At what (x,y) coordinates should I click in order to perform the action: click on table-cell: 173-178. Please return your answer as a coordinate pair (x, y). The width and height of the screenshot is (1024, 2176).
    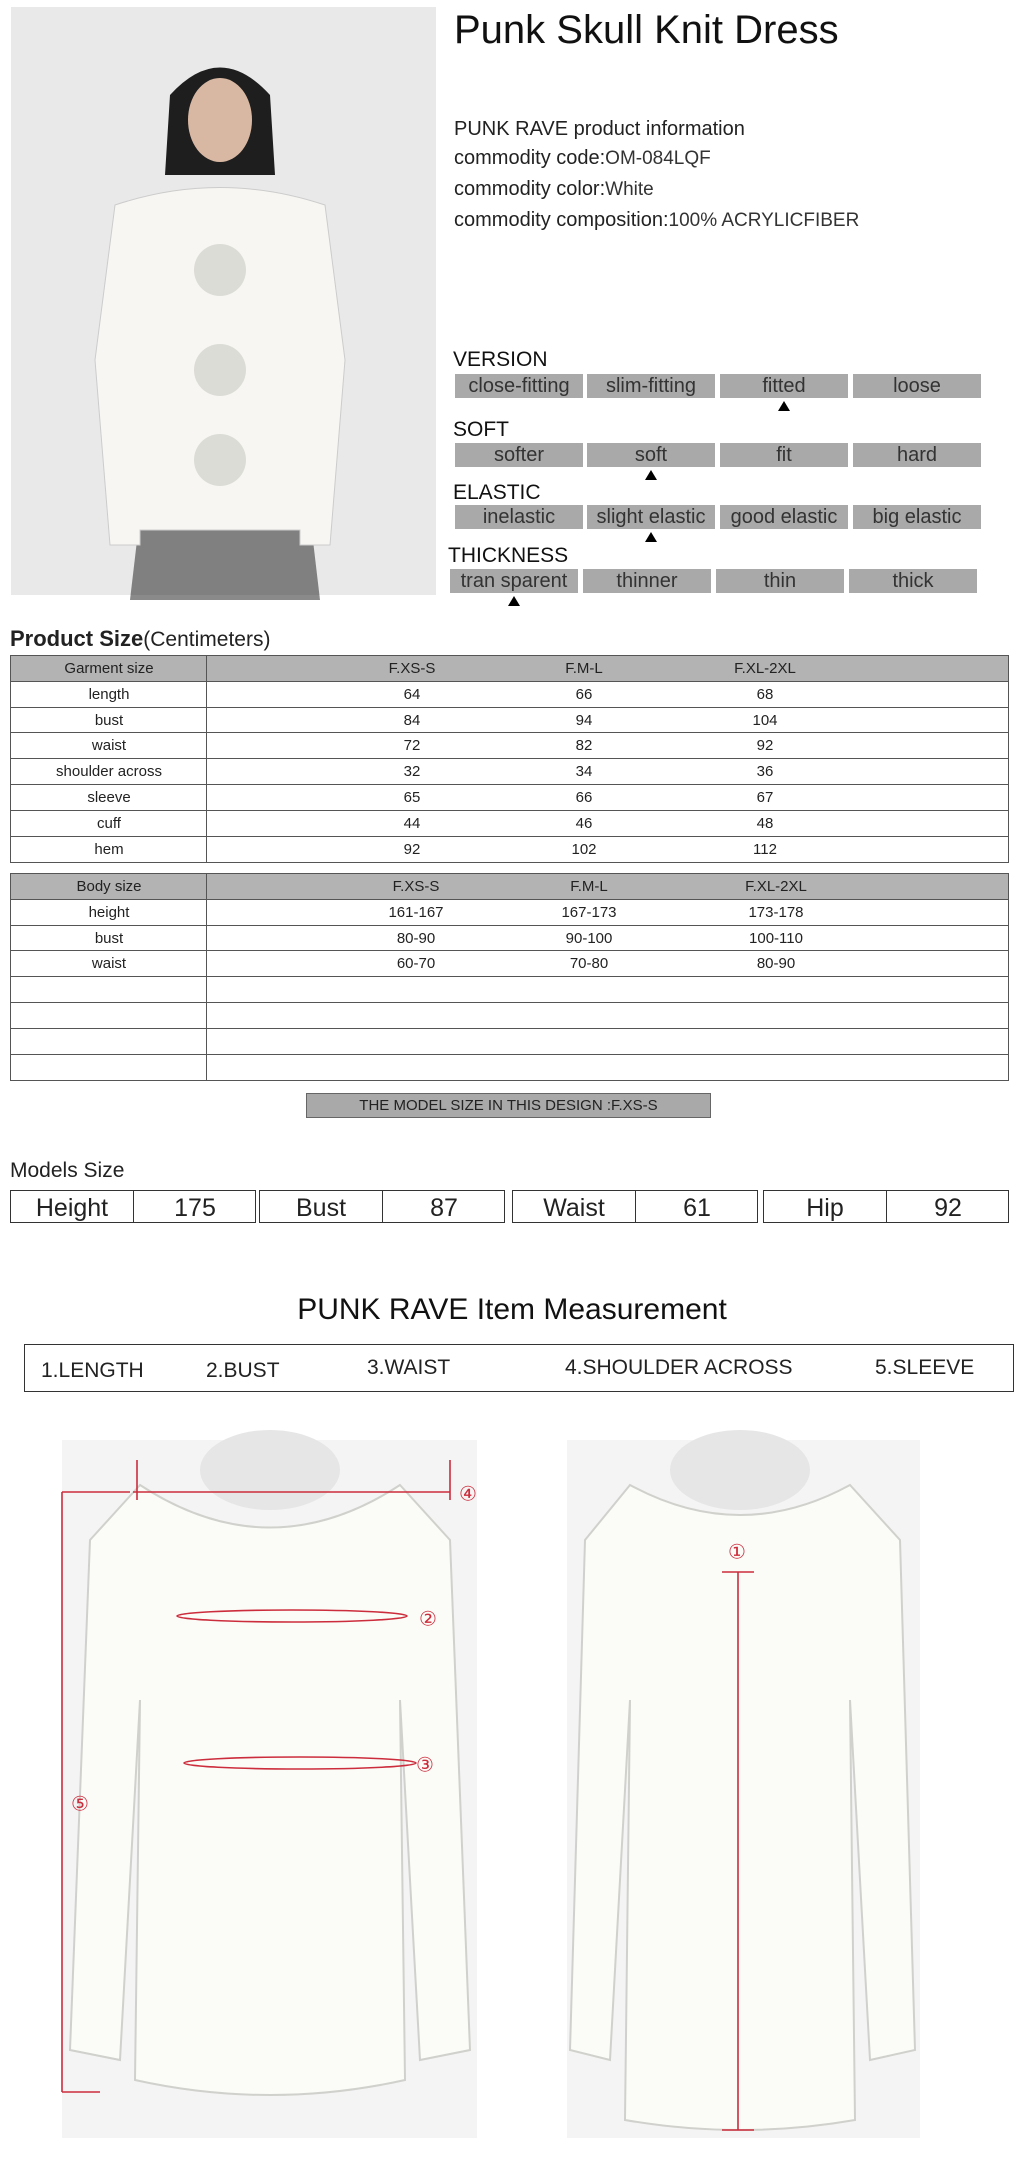
    Looking at the image, I should click on (776, 912).